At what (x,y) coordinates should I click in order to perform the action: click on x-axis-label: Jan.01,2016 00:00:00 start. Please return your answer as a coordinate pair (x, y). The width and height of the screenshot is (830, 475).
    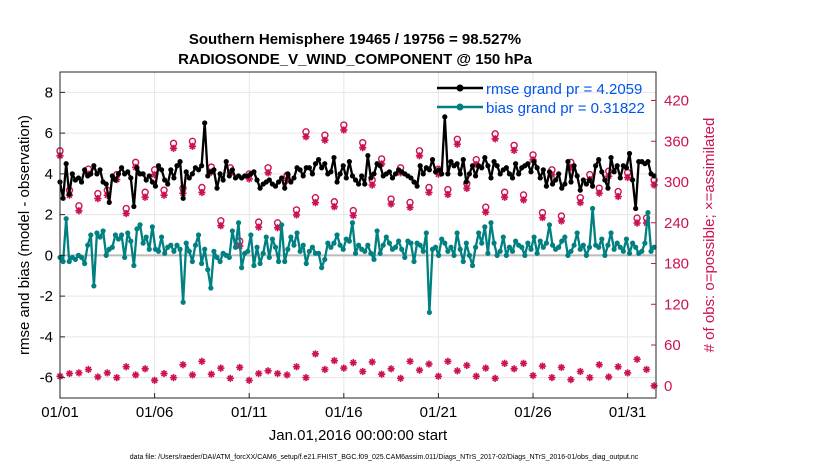
    Looking at the image, I should click on (358, 435).